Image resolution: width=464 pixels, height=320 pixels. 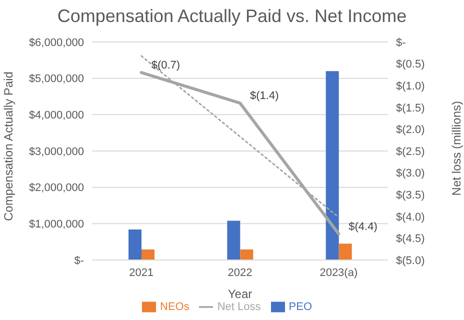 What do you see at coordinates (410, 108) in the screenshot?
I see `y2-tick-label: $(1.5)` at bounding box center [410, 108].